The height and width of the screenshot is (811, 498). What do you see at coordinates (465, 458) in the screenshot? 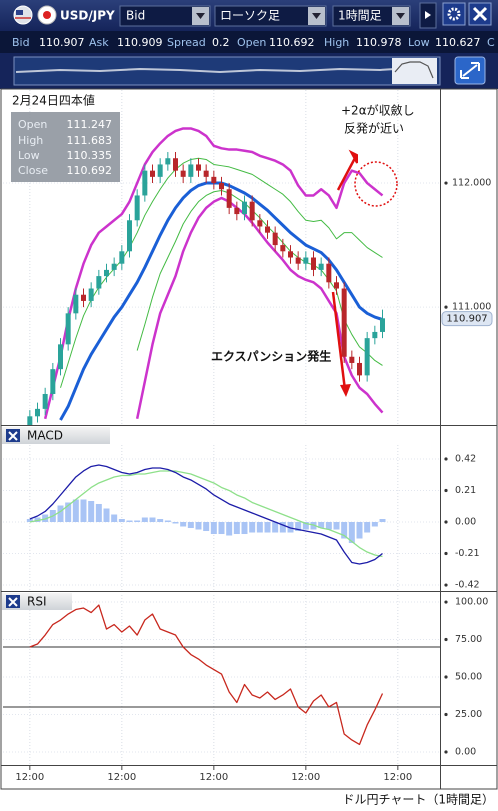
I see `y-tick-label: 0.42` at bounding box center [465, 458].